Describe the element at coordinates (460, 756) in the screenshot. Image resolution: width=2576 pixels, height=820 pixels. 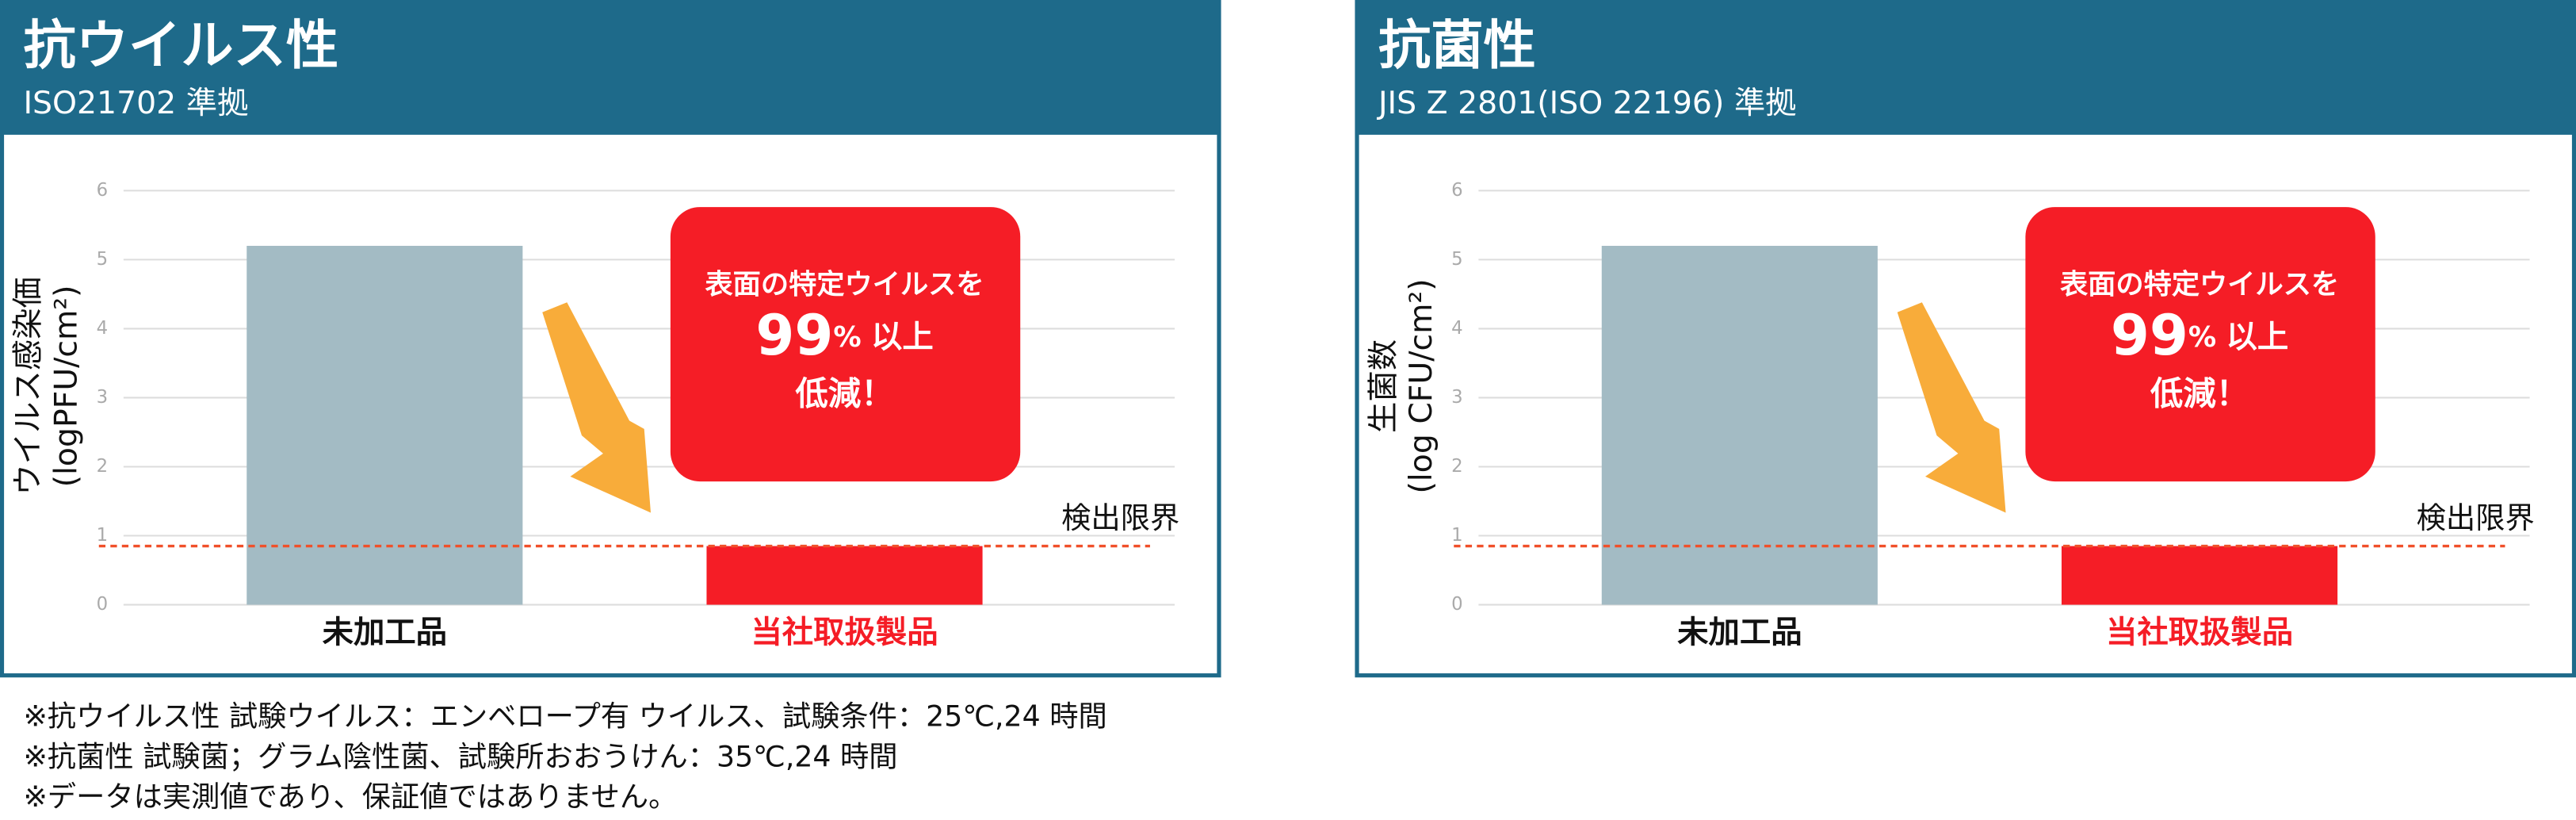
I see `footnote: ※抗菌性 試験菌；グラム陰性菌、試験所おおうけん：35℃,24 時間` at that location.